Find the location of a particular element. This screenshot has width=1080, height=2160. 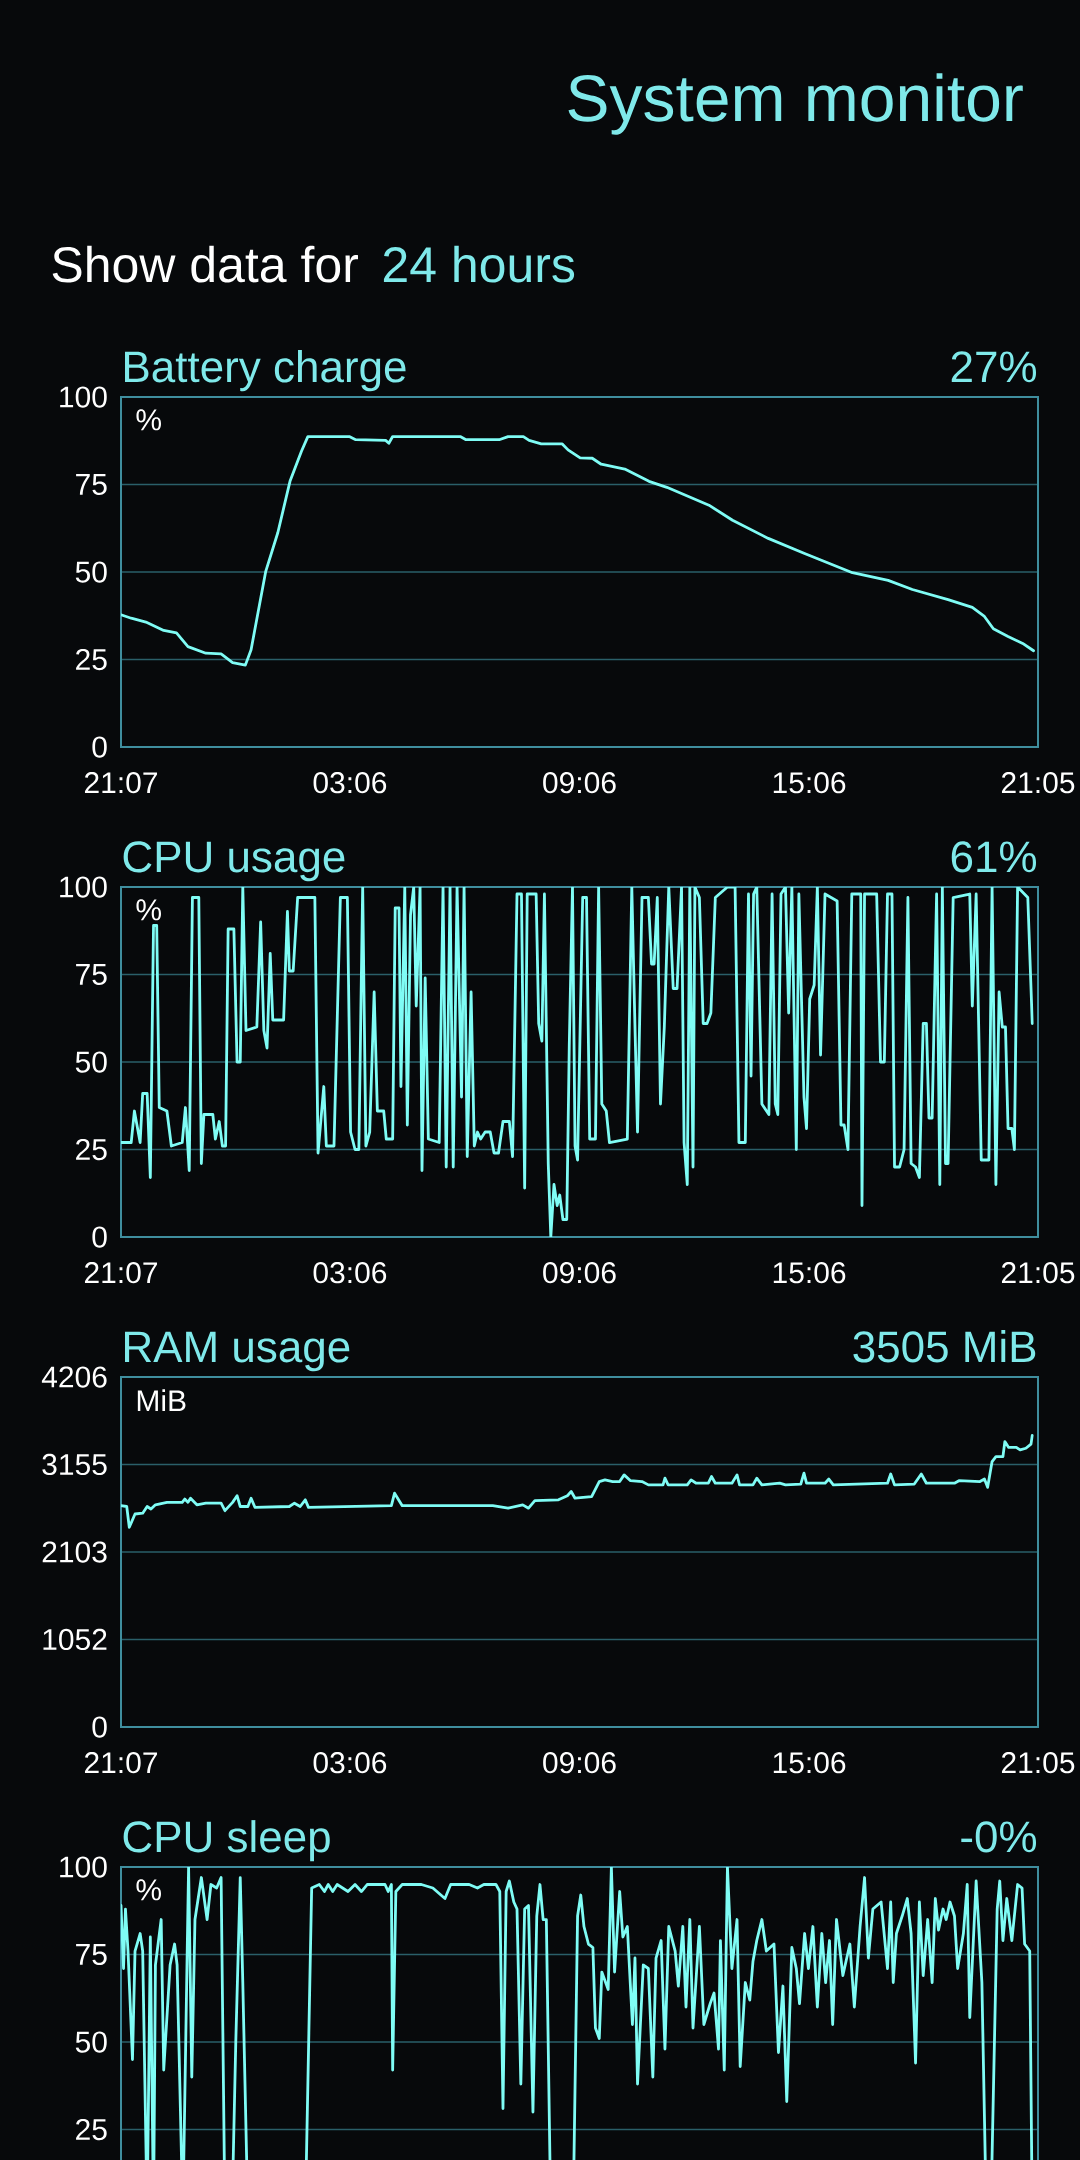

text: Show data for is located at coordinates (205, 264).